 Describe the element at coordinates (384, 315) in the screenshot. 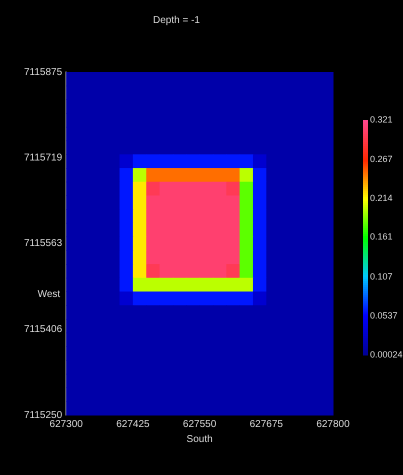

I see `color-bar-label: 0.0537` at that location.